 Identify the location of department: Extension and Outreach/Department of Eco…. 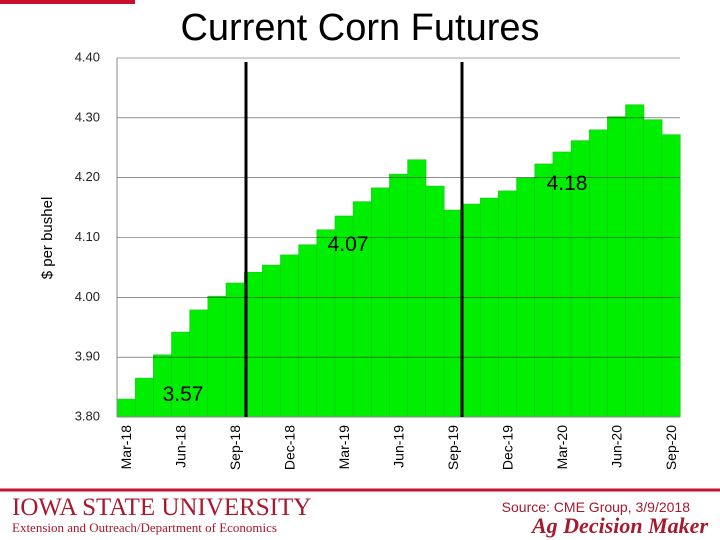
(144, 527).